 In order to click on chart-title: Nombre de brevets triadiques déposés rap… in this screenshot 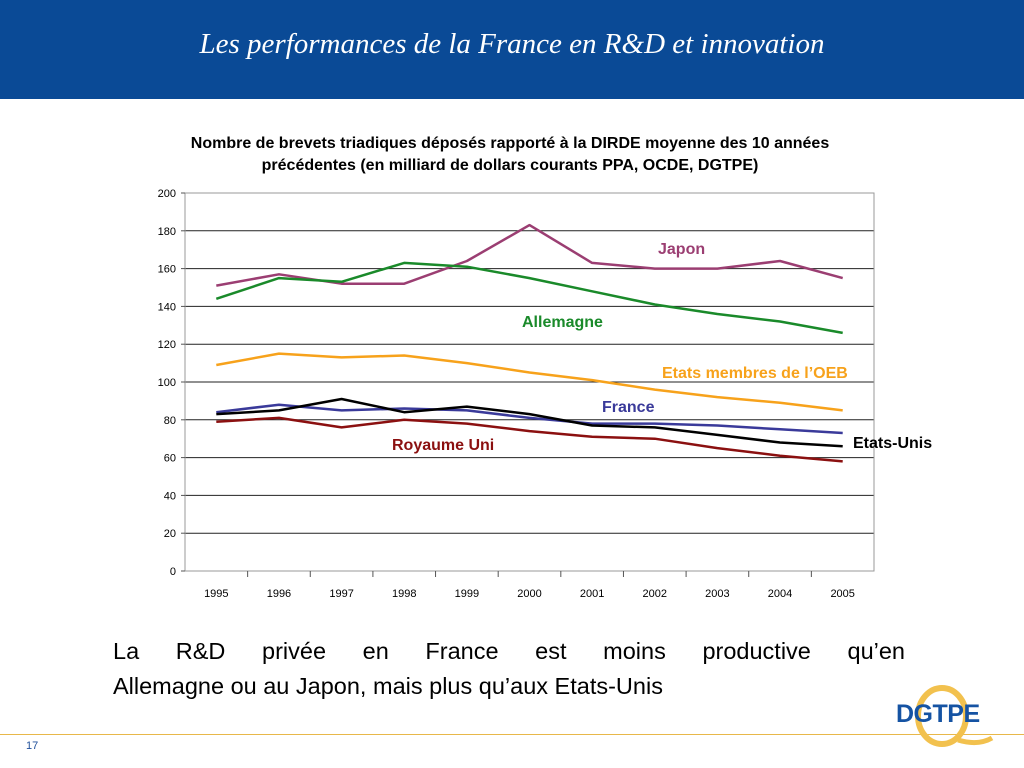, I will do `click(510, 155)`.